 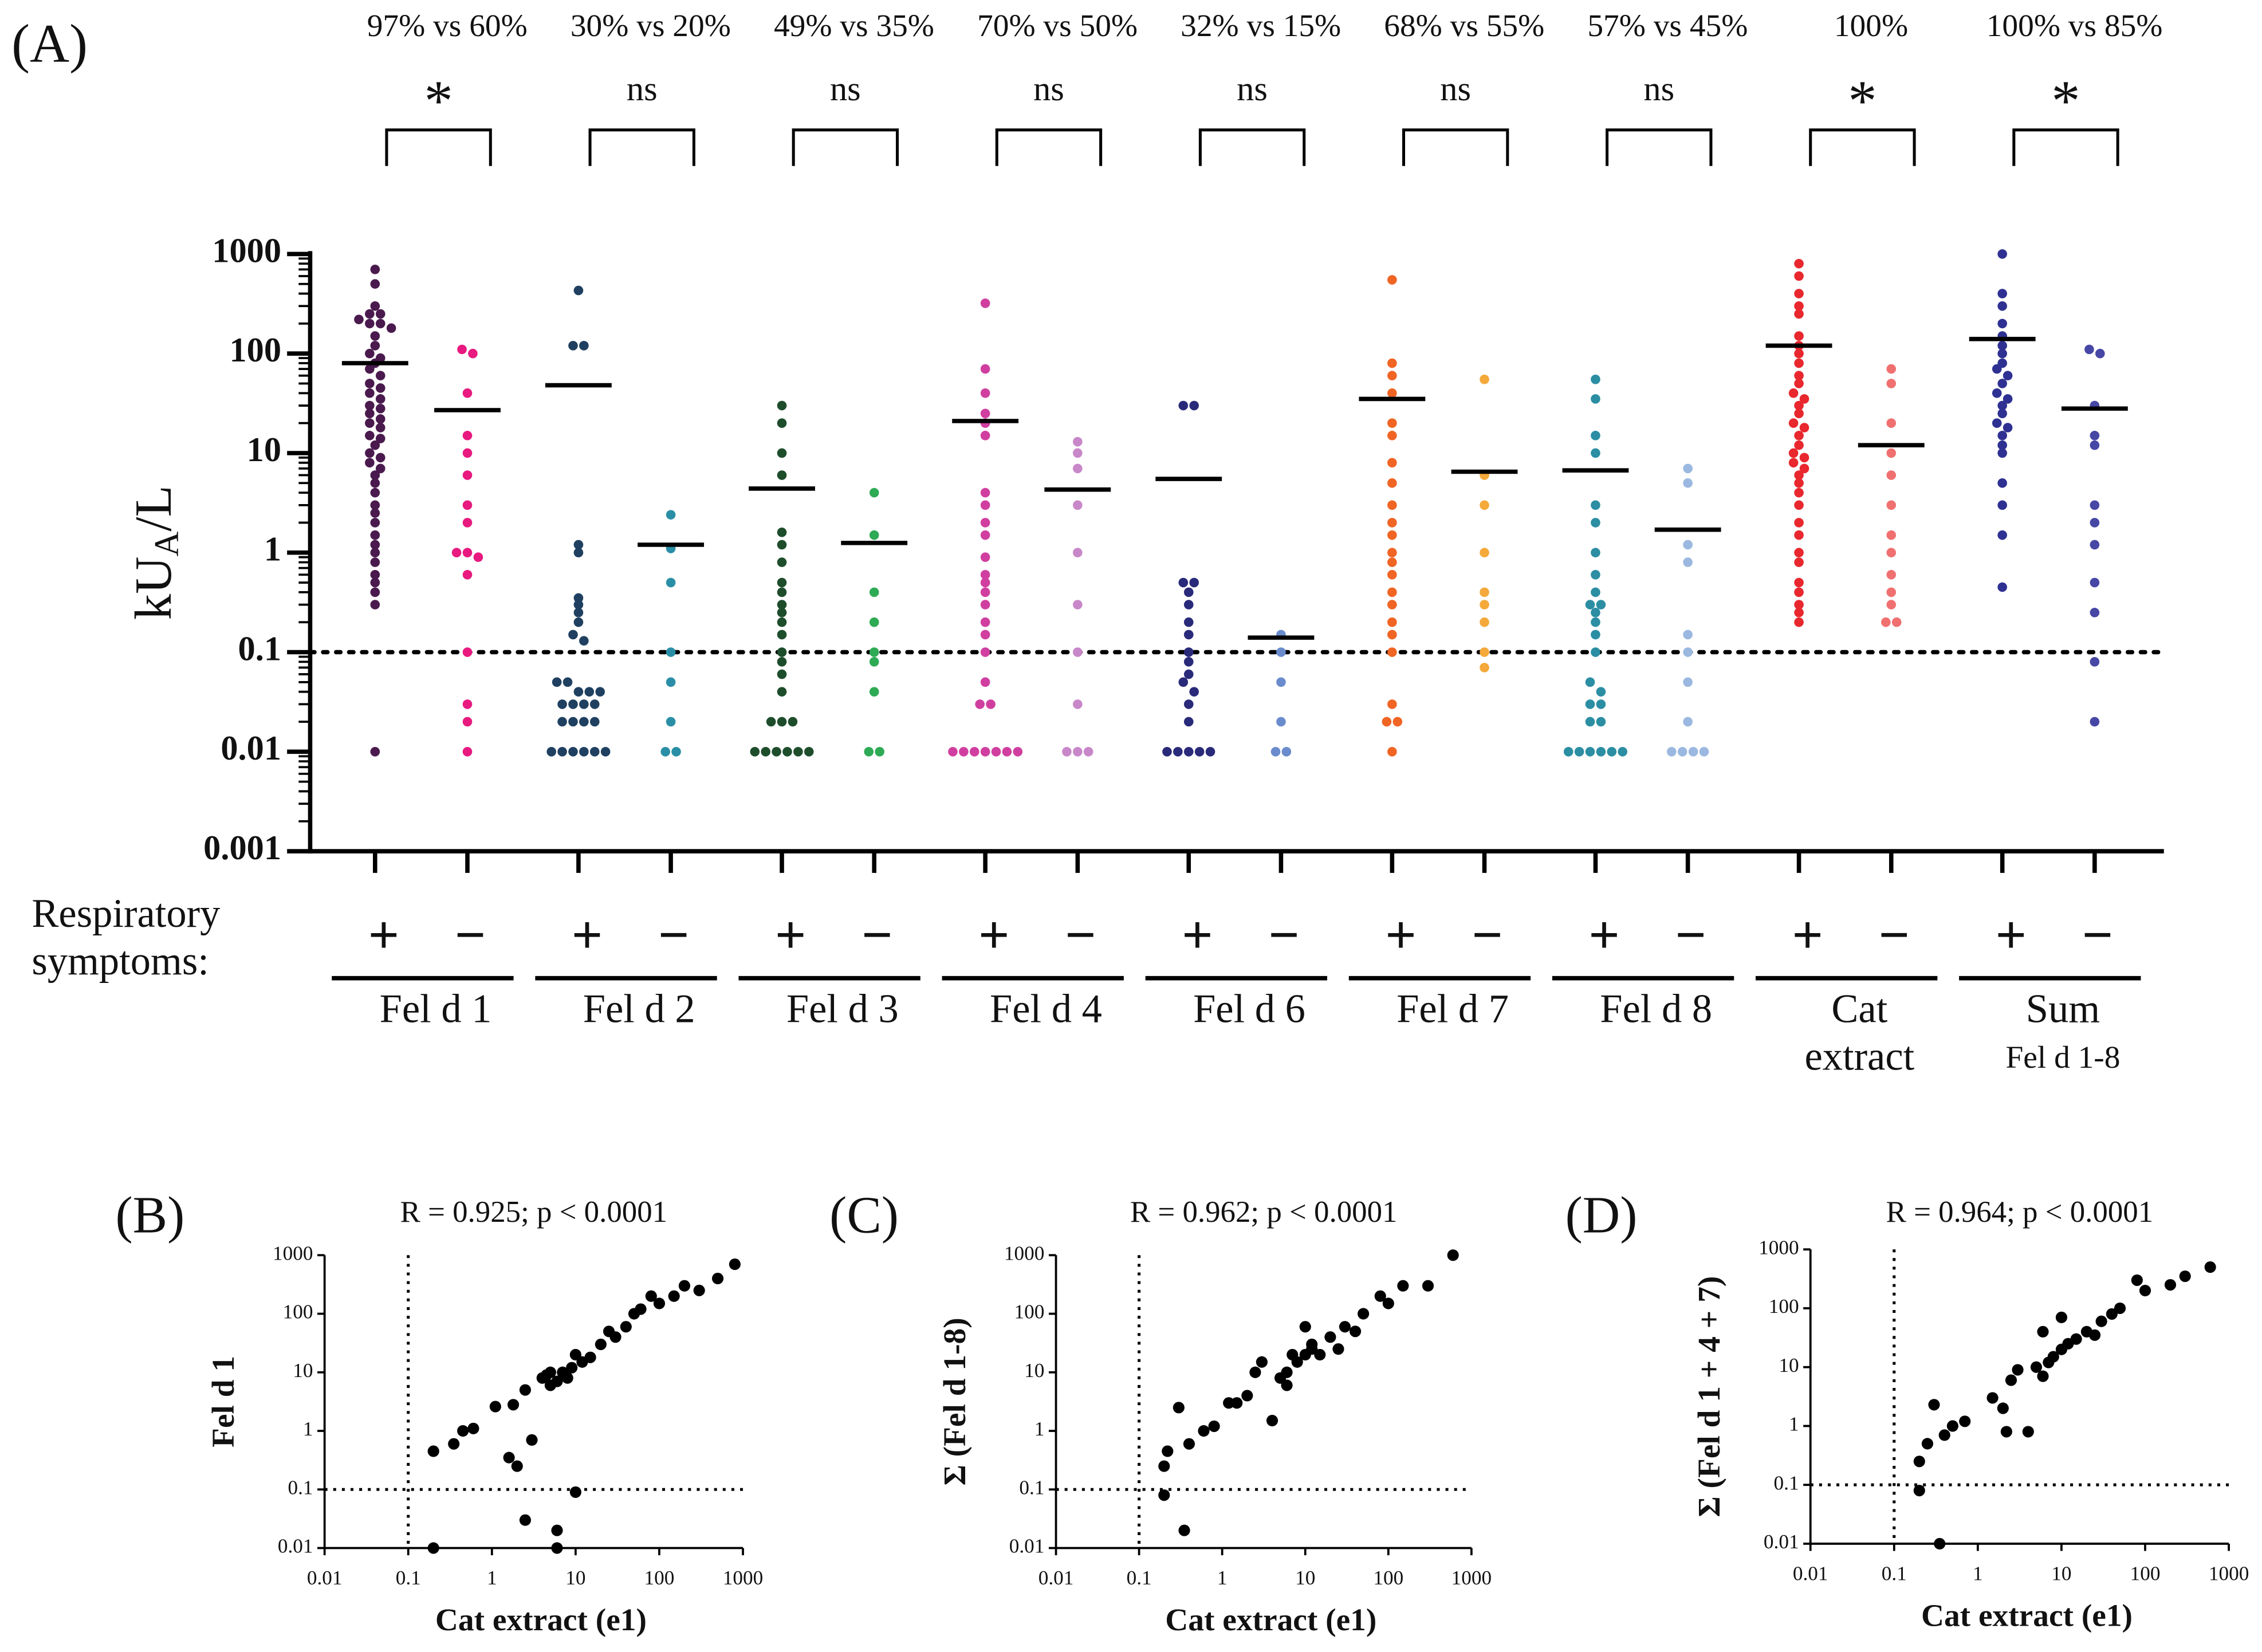 I want to click on x-axis-label: Cat extract (e1), so click(x=1270, y=1619).